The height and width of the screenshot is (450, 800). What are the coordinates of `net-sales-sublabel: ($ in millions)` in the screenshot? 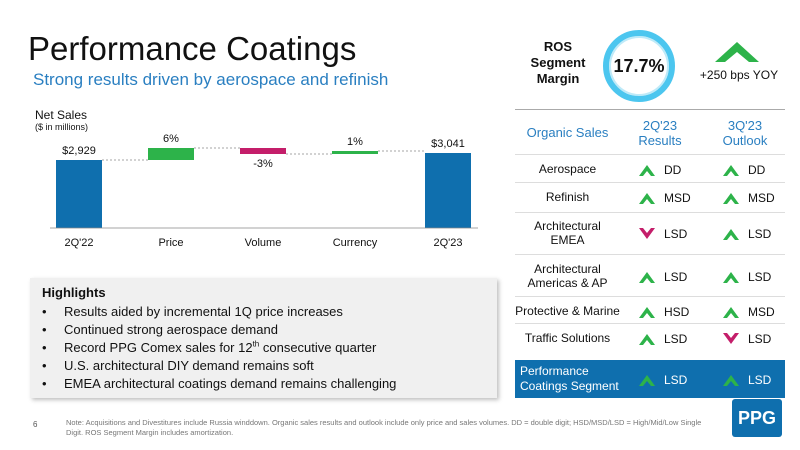 It's located at (62, 127).